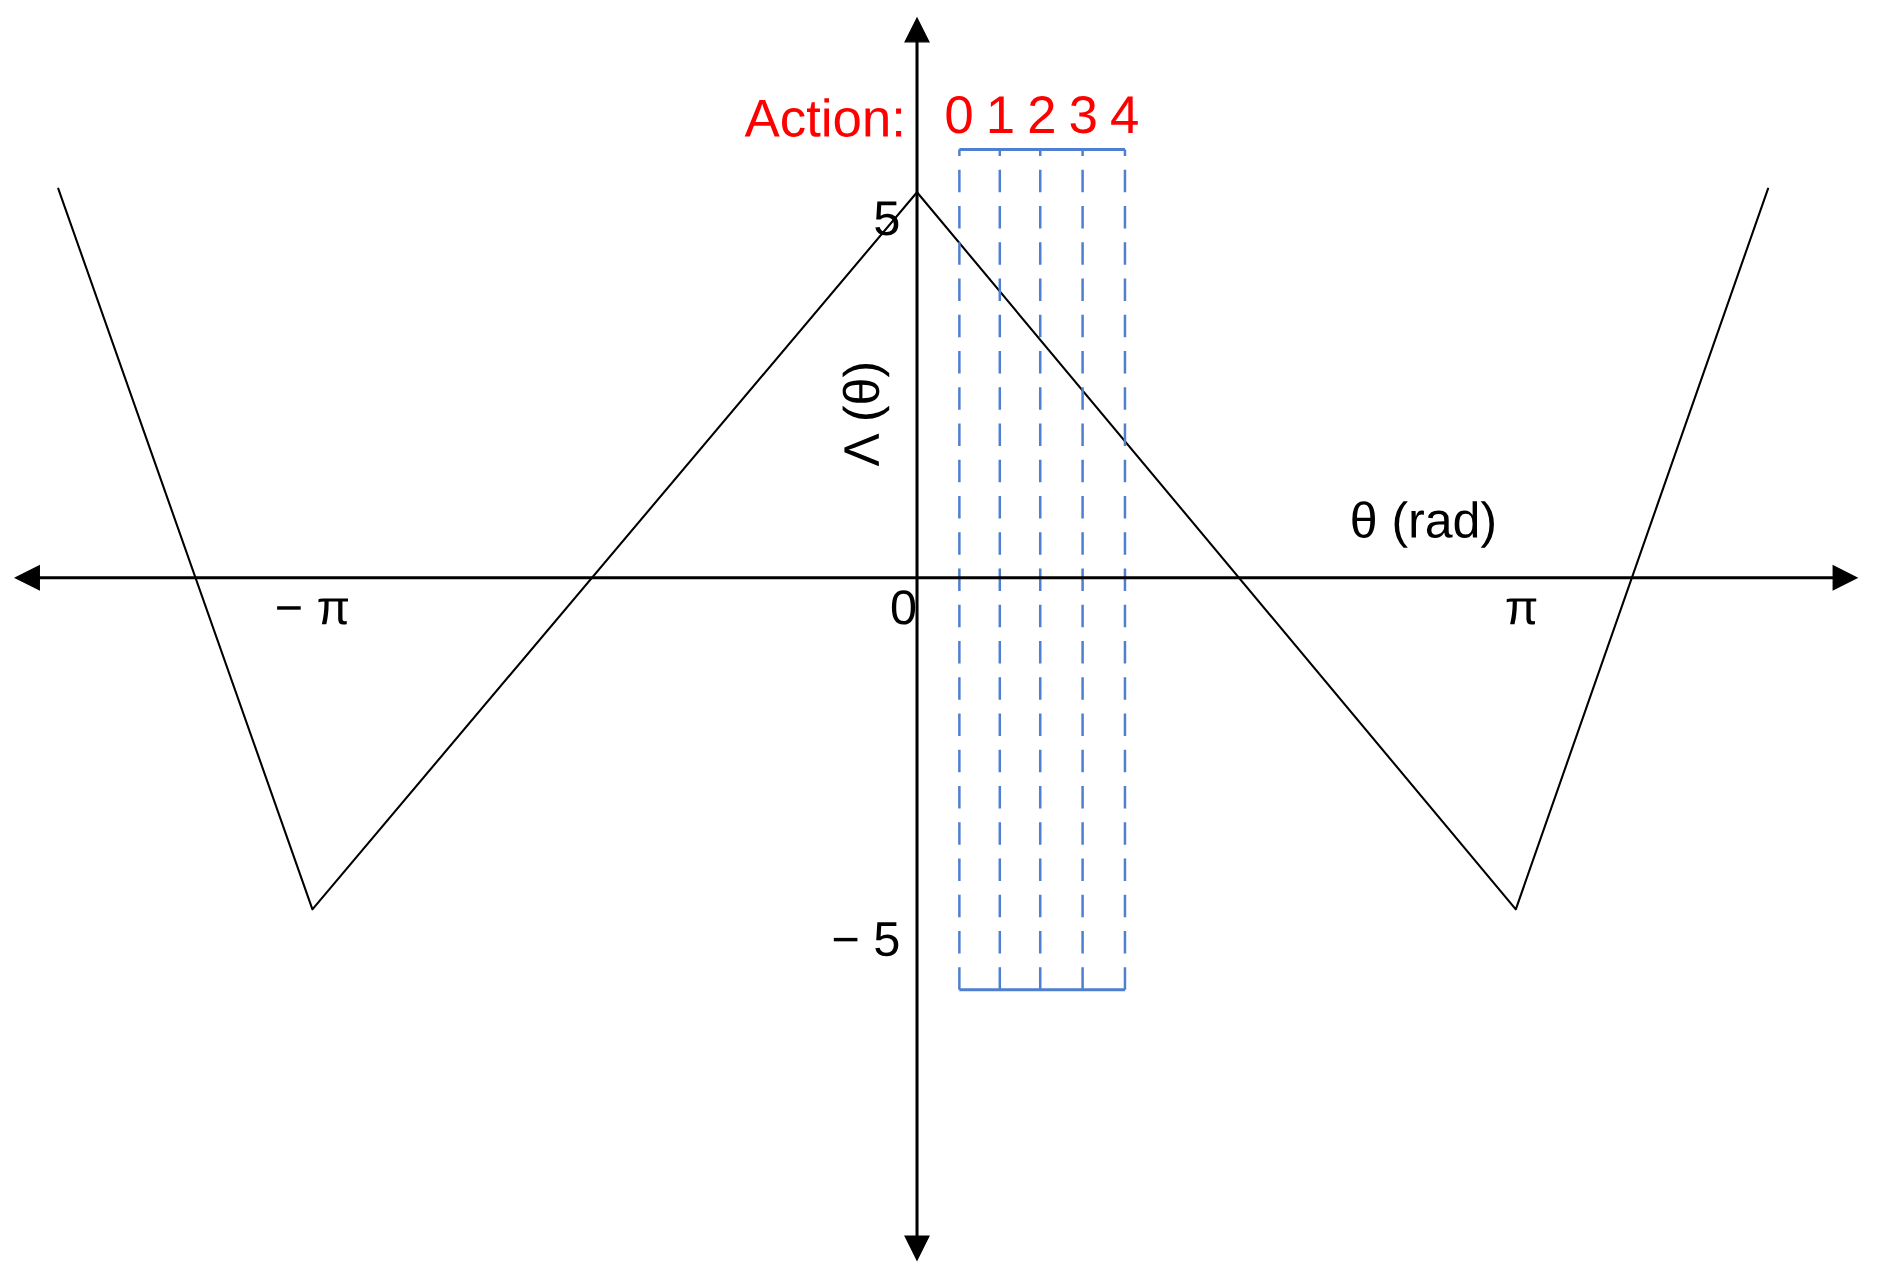 The image size is (1881, 1279). What do you see at coordinates (1083, 115) in the screenshot?
I see `x2-tick-label: 3` at bounding box center [1083, 115].